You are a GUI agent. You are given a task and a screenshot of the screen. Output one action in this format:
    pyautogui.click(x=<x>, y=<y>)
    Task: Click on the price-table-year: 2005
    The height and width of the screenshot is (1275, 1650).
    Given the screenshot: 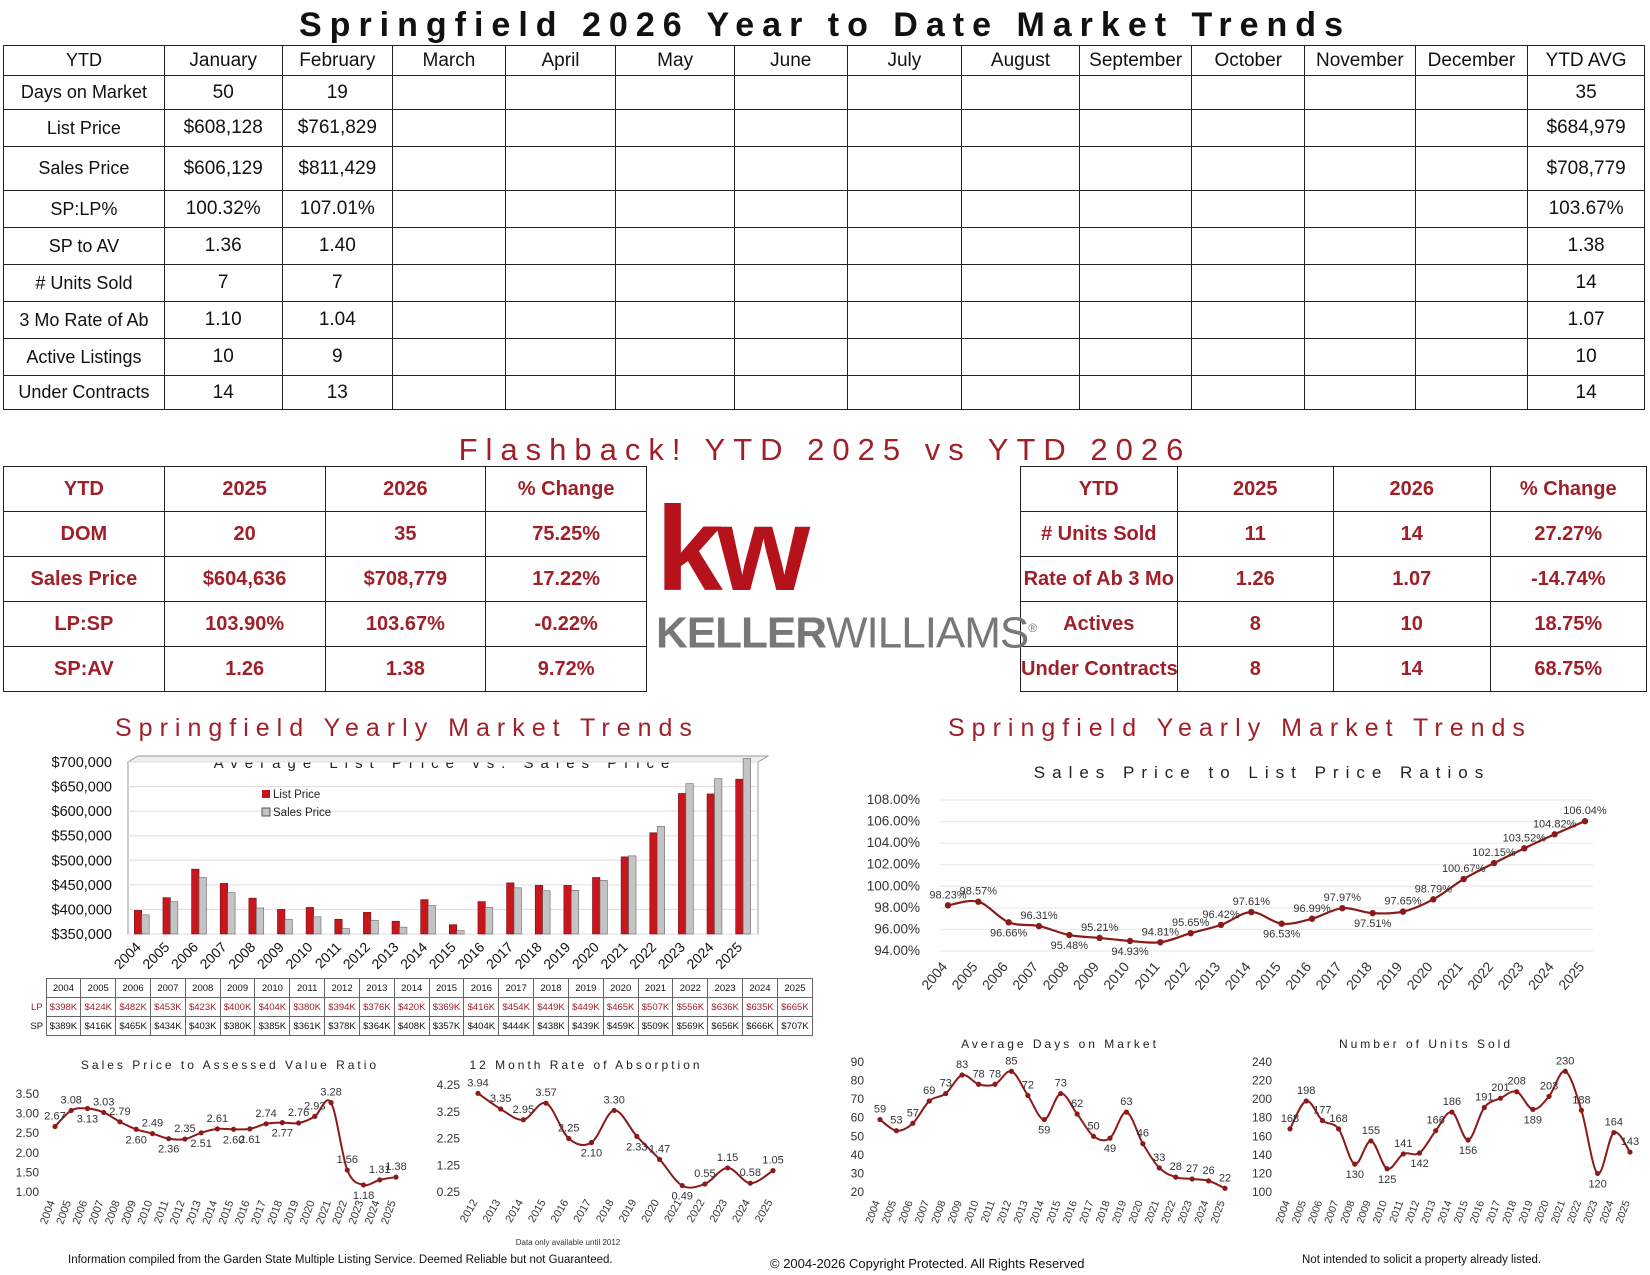 What is the action you would take?
    pyautogui.click(x=98, y=988)
    